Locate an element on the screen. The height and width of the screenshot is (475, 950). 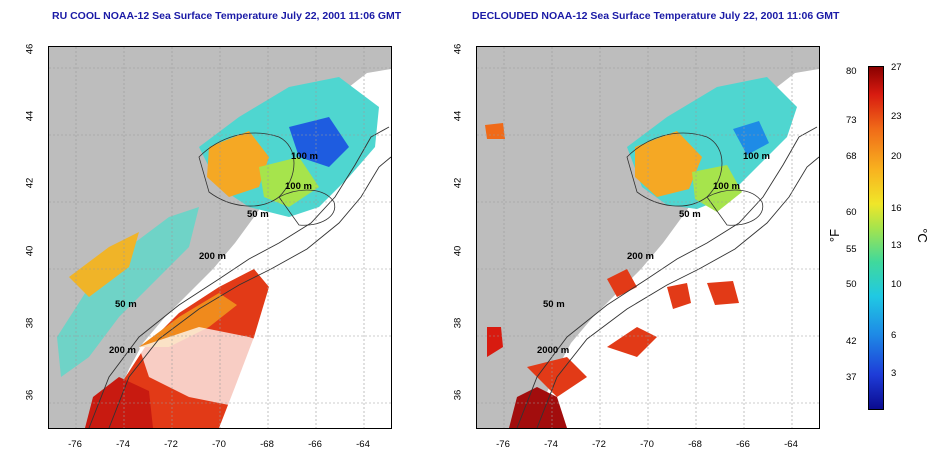
celsius-tick-label: 16 is located at coordinates (896, 208).